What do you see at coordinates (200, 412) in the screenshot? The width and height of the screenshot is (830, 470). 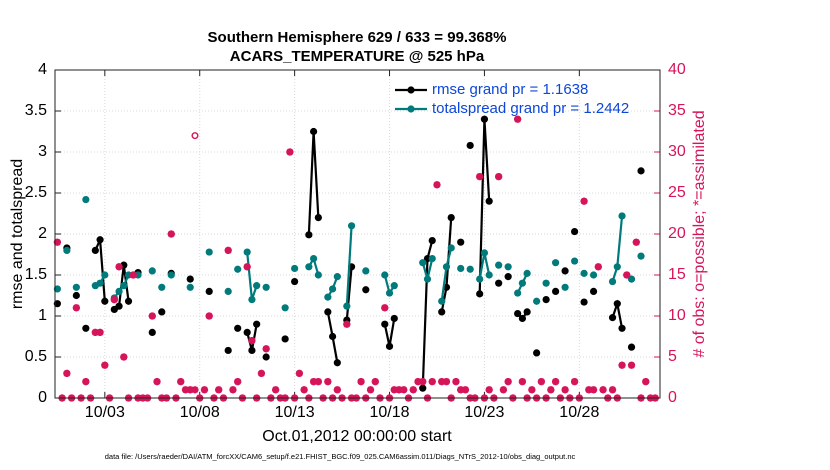 I see `x-tick-label: 10/08` at bounding box center [200, 412].